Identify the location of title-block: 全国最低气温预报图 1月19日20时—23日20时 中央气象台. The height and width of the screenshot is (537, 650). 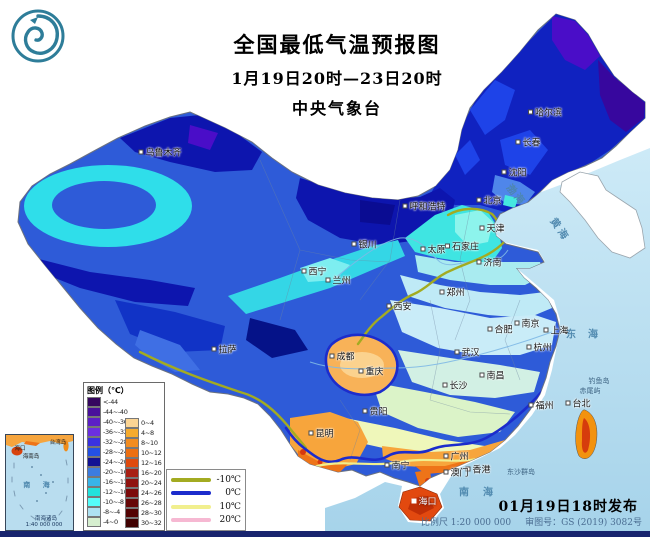
(337, 75).